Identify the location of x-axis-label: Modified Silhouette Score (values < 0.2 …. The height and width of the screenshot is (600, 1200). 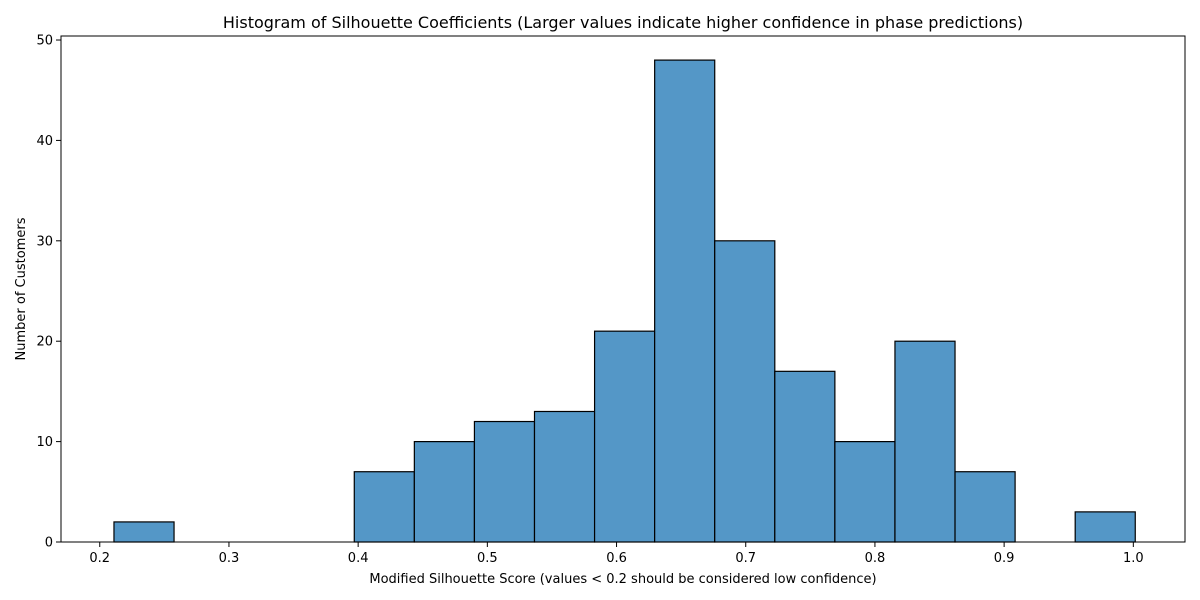
(622, 579).